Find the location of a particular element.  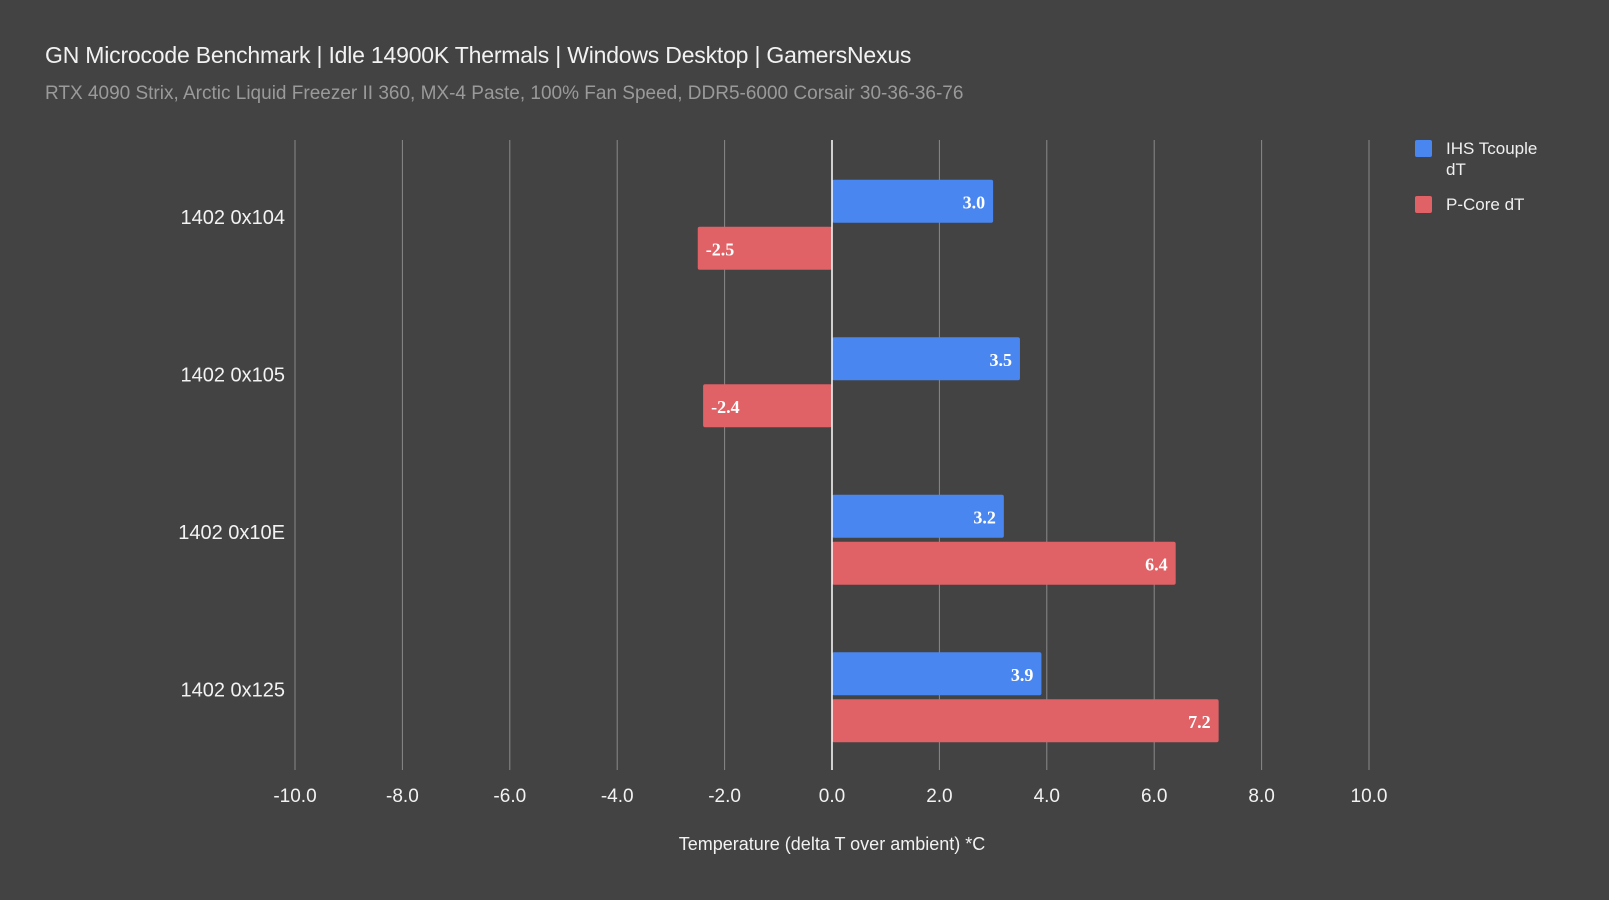

x-axis-title: Temperature (delta T over ambient) *C is located at coordinates (832, 844).